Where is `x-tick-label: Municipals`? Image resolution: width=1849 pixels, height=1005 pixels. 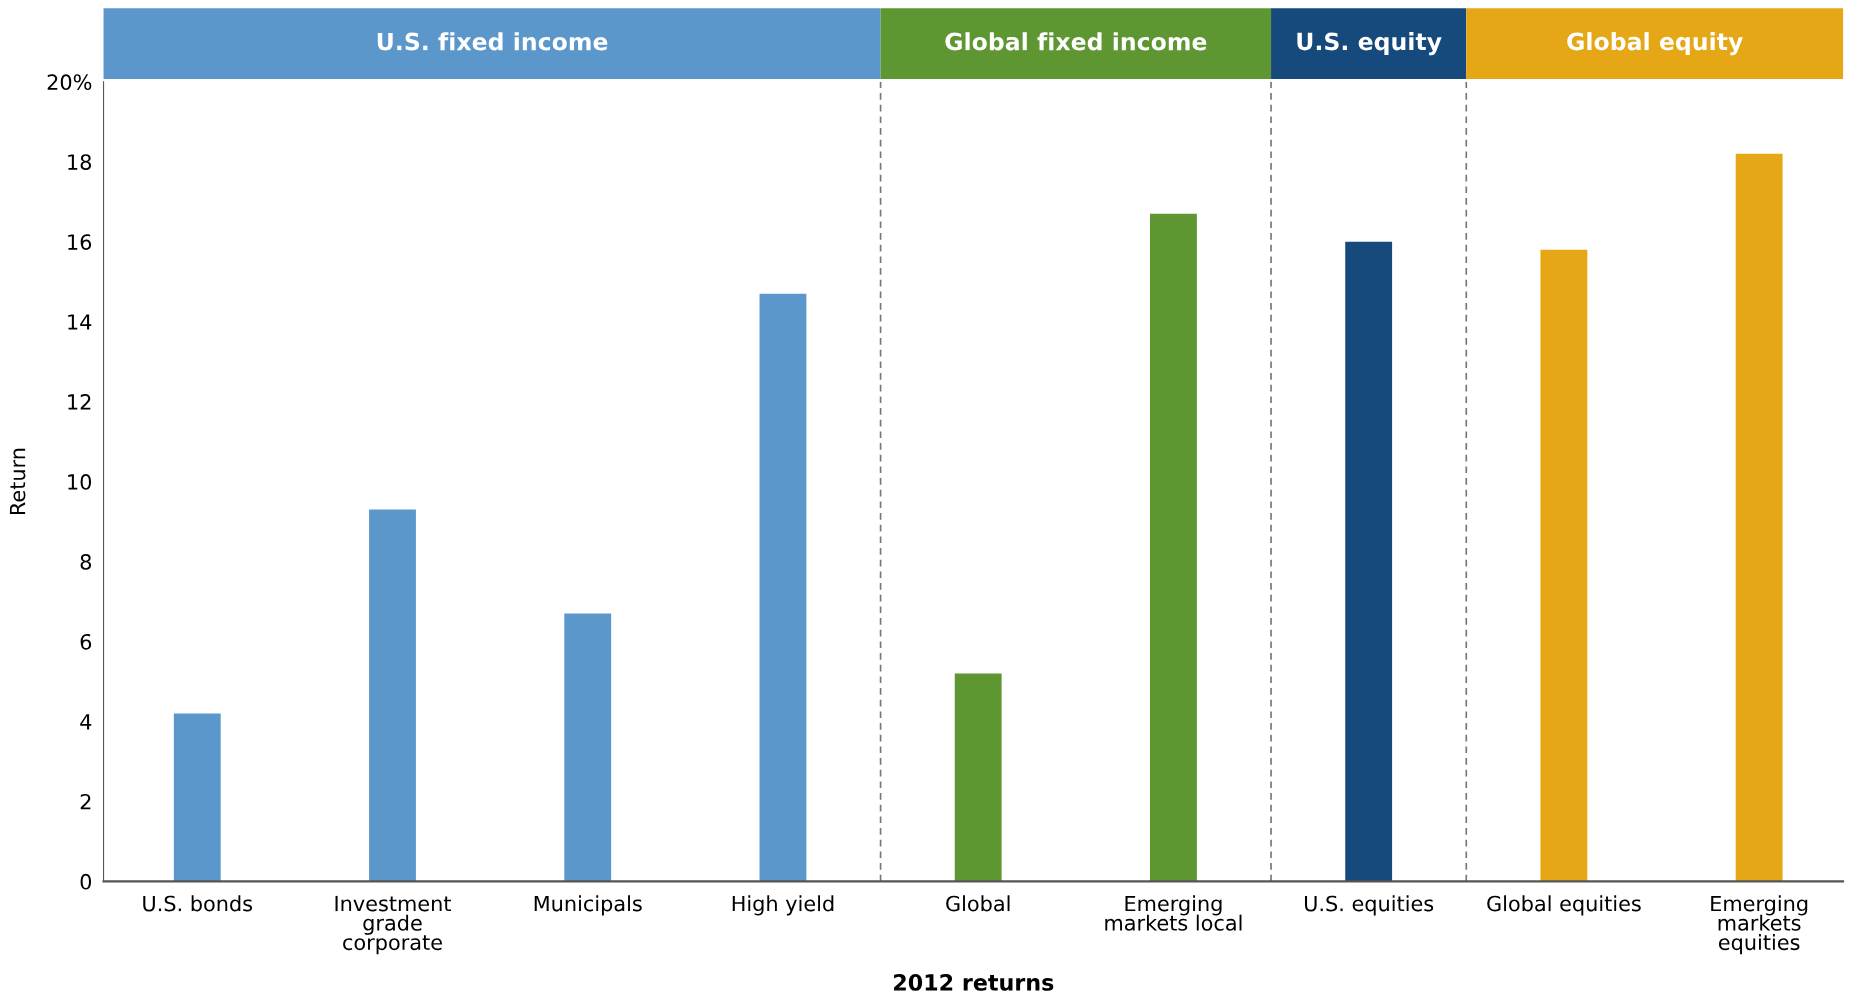
x-tick-label: Municipals is located at coordinates (588, 905).